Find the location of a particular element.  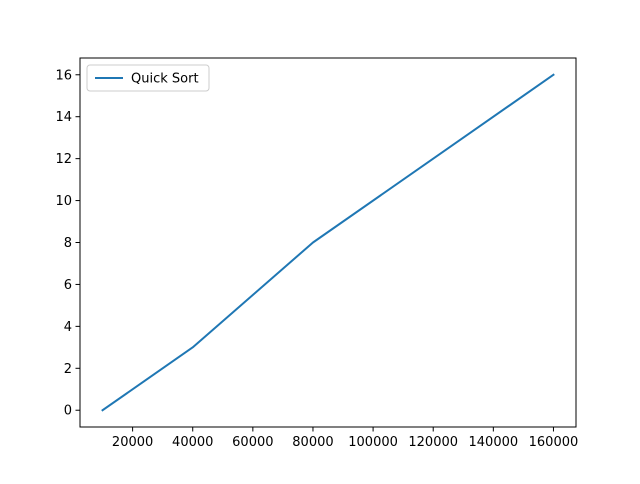

legend-box is located at coordinates (148, 78).